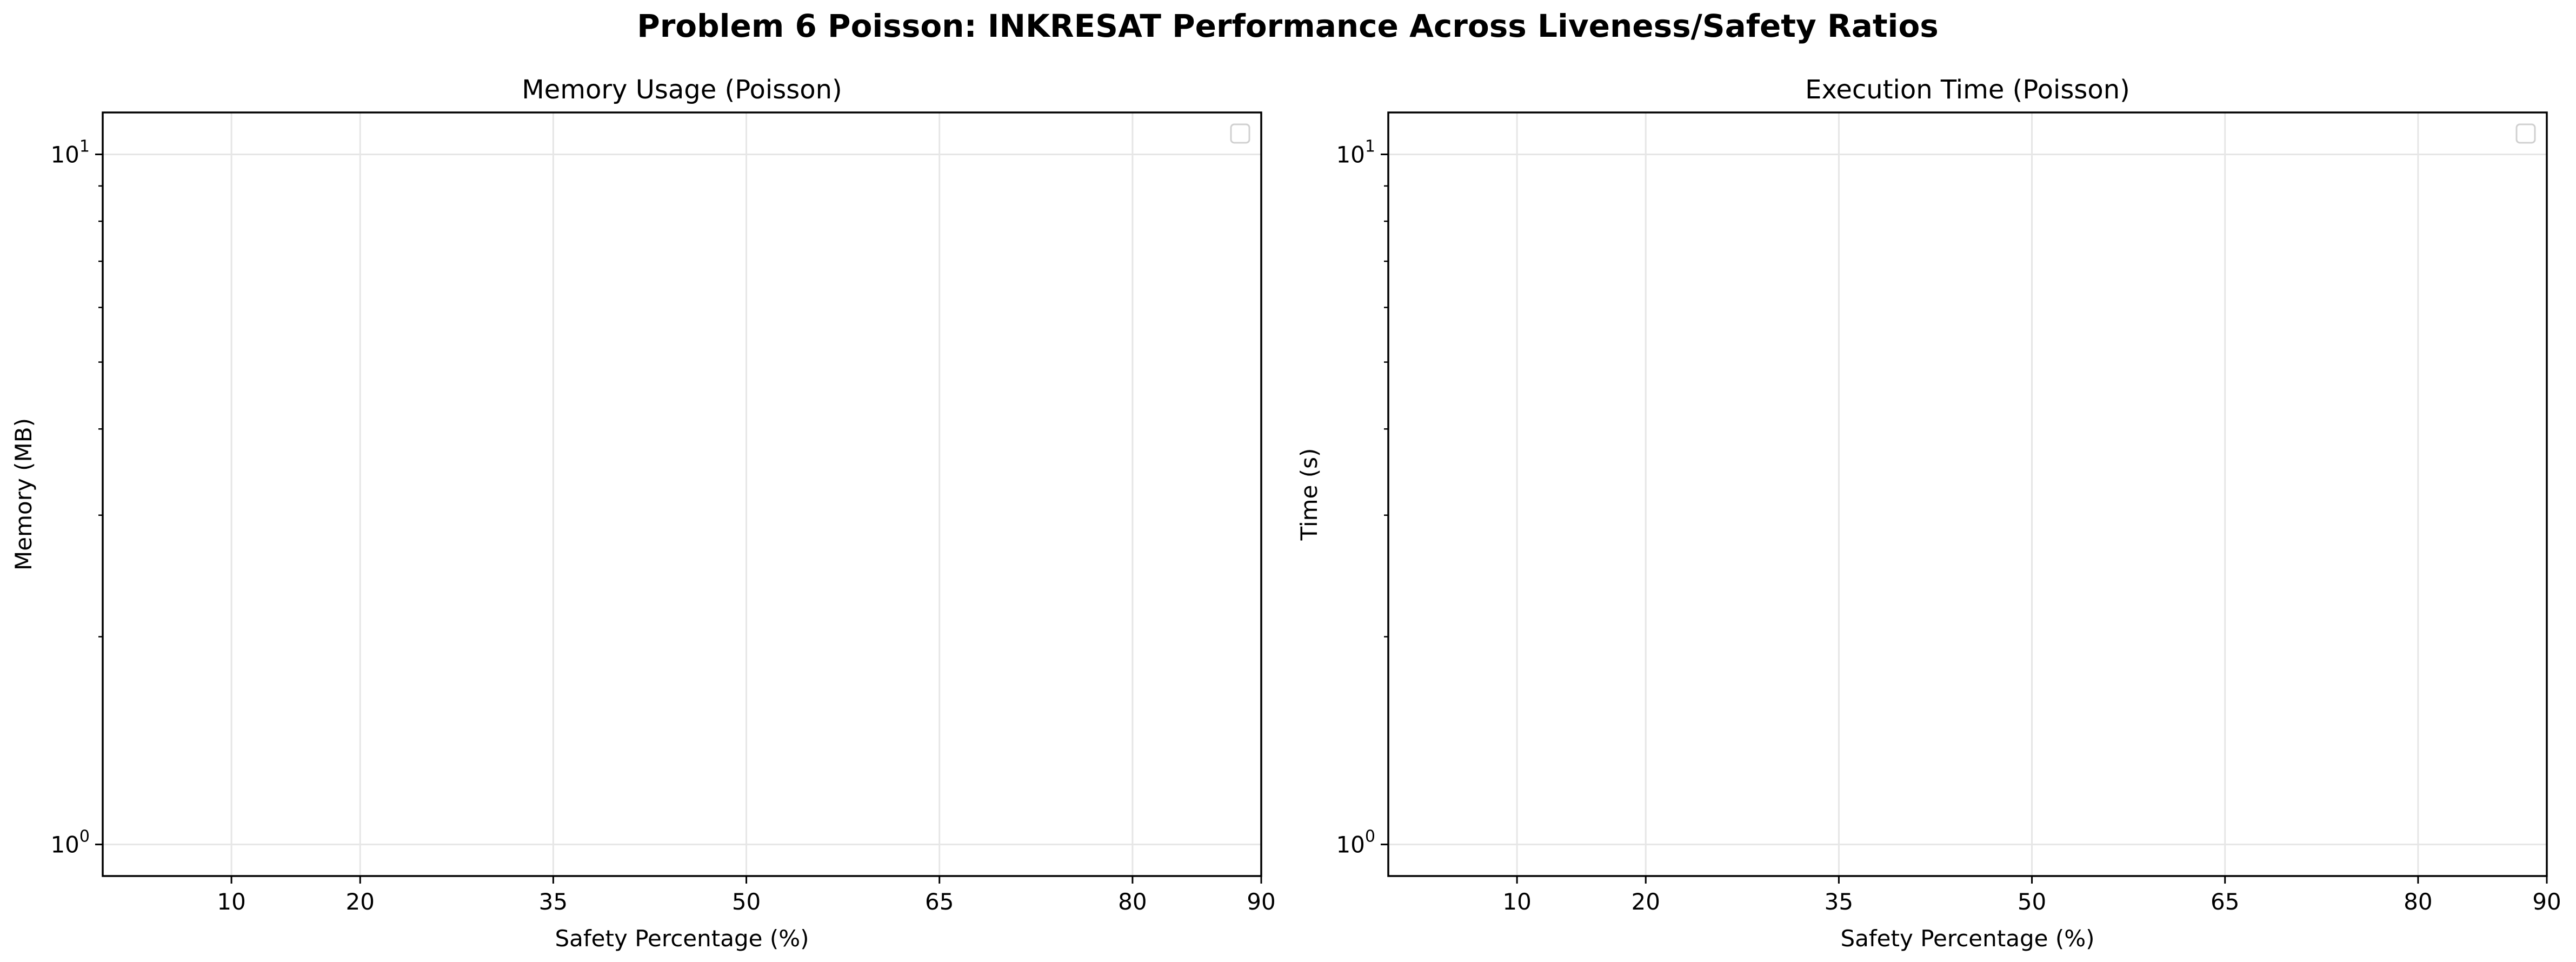  What do you see at coordinates (1261, 901) in the screenshot?
I see `memory-x-tick-label: 90` at bounding box center [1261, 901].